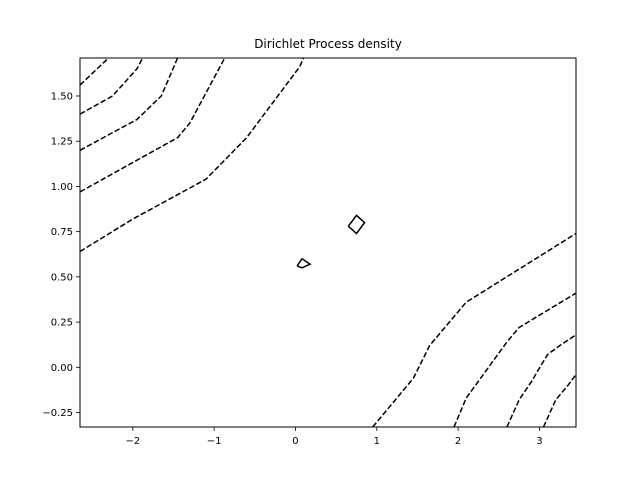 This screenshot has width=640, height=480. What do you see at coordinates (62, 142) in the screenshot?
I see `y-tick-label: 1.25` at bounding box center [62, 142].